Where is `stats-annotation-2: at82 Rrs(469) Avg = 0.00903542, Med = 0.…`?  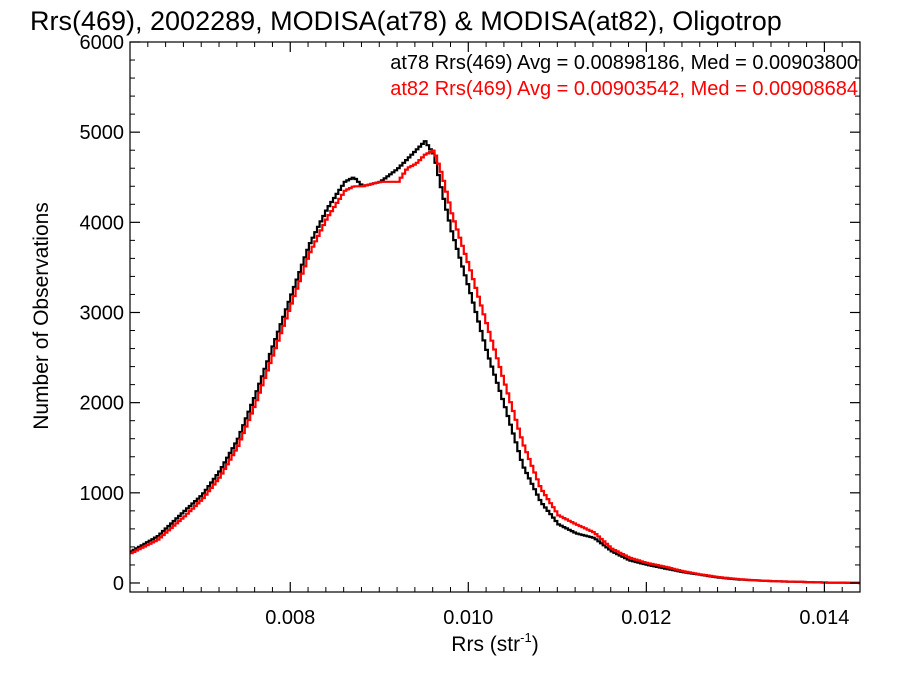 stats-annotation-2: at82 Rrs(469) Avg = 0.00903542, Med = 0.… is located at coordinates (624, 89).